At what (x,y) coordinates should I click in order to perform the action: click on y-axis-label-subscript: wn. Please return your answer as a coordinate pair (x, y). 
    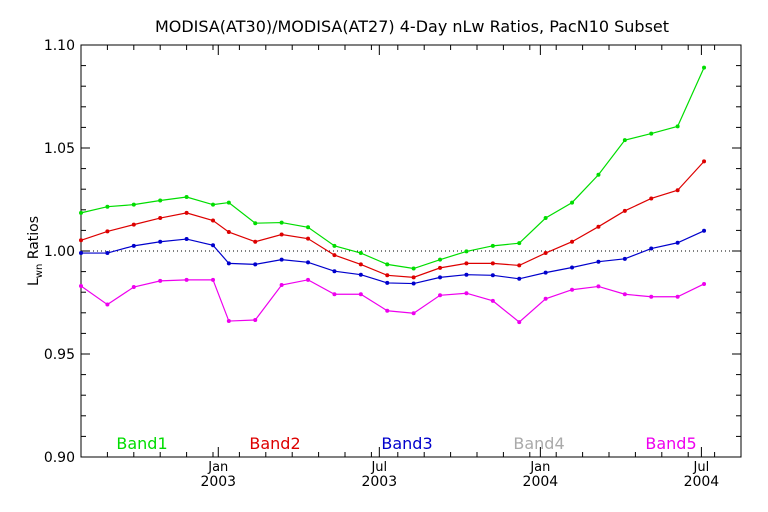
    Looking at the image, I should click on (39, 271).